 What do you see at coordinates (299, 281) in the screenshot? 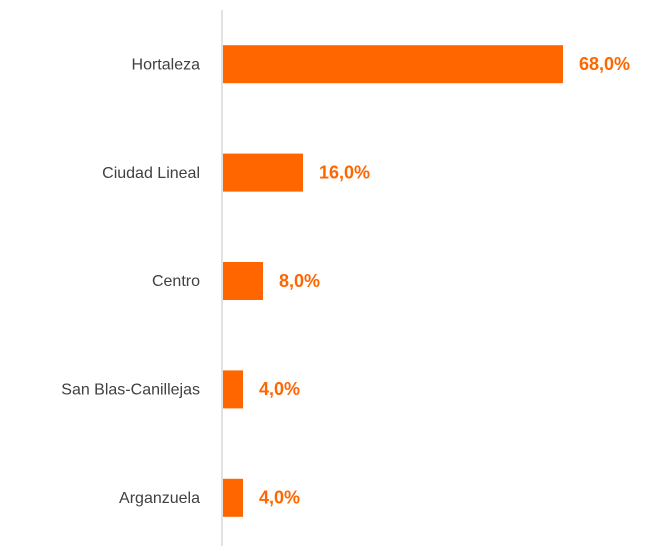
I see `value-label: 8,0%` at bounding box center [299, 281].